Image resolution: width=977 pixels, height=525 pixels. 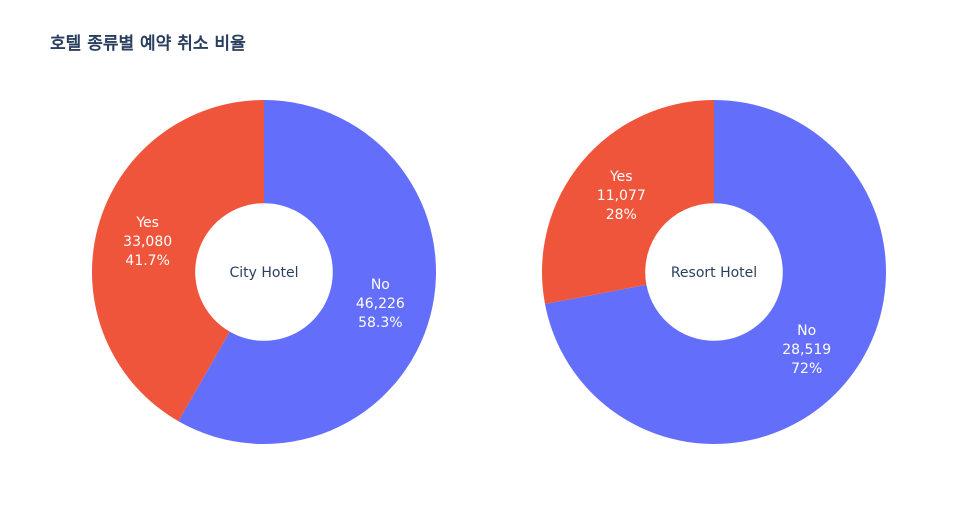 I want to click on chart-title: 호텔 종류별 예약 취소 비율, so click(x=148, y=43).